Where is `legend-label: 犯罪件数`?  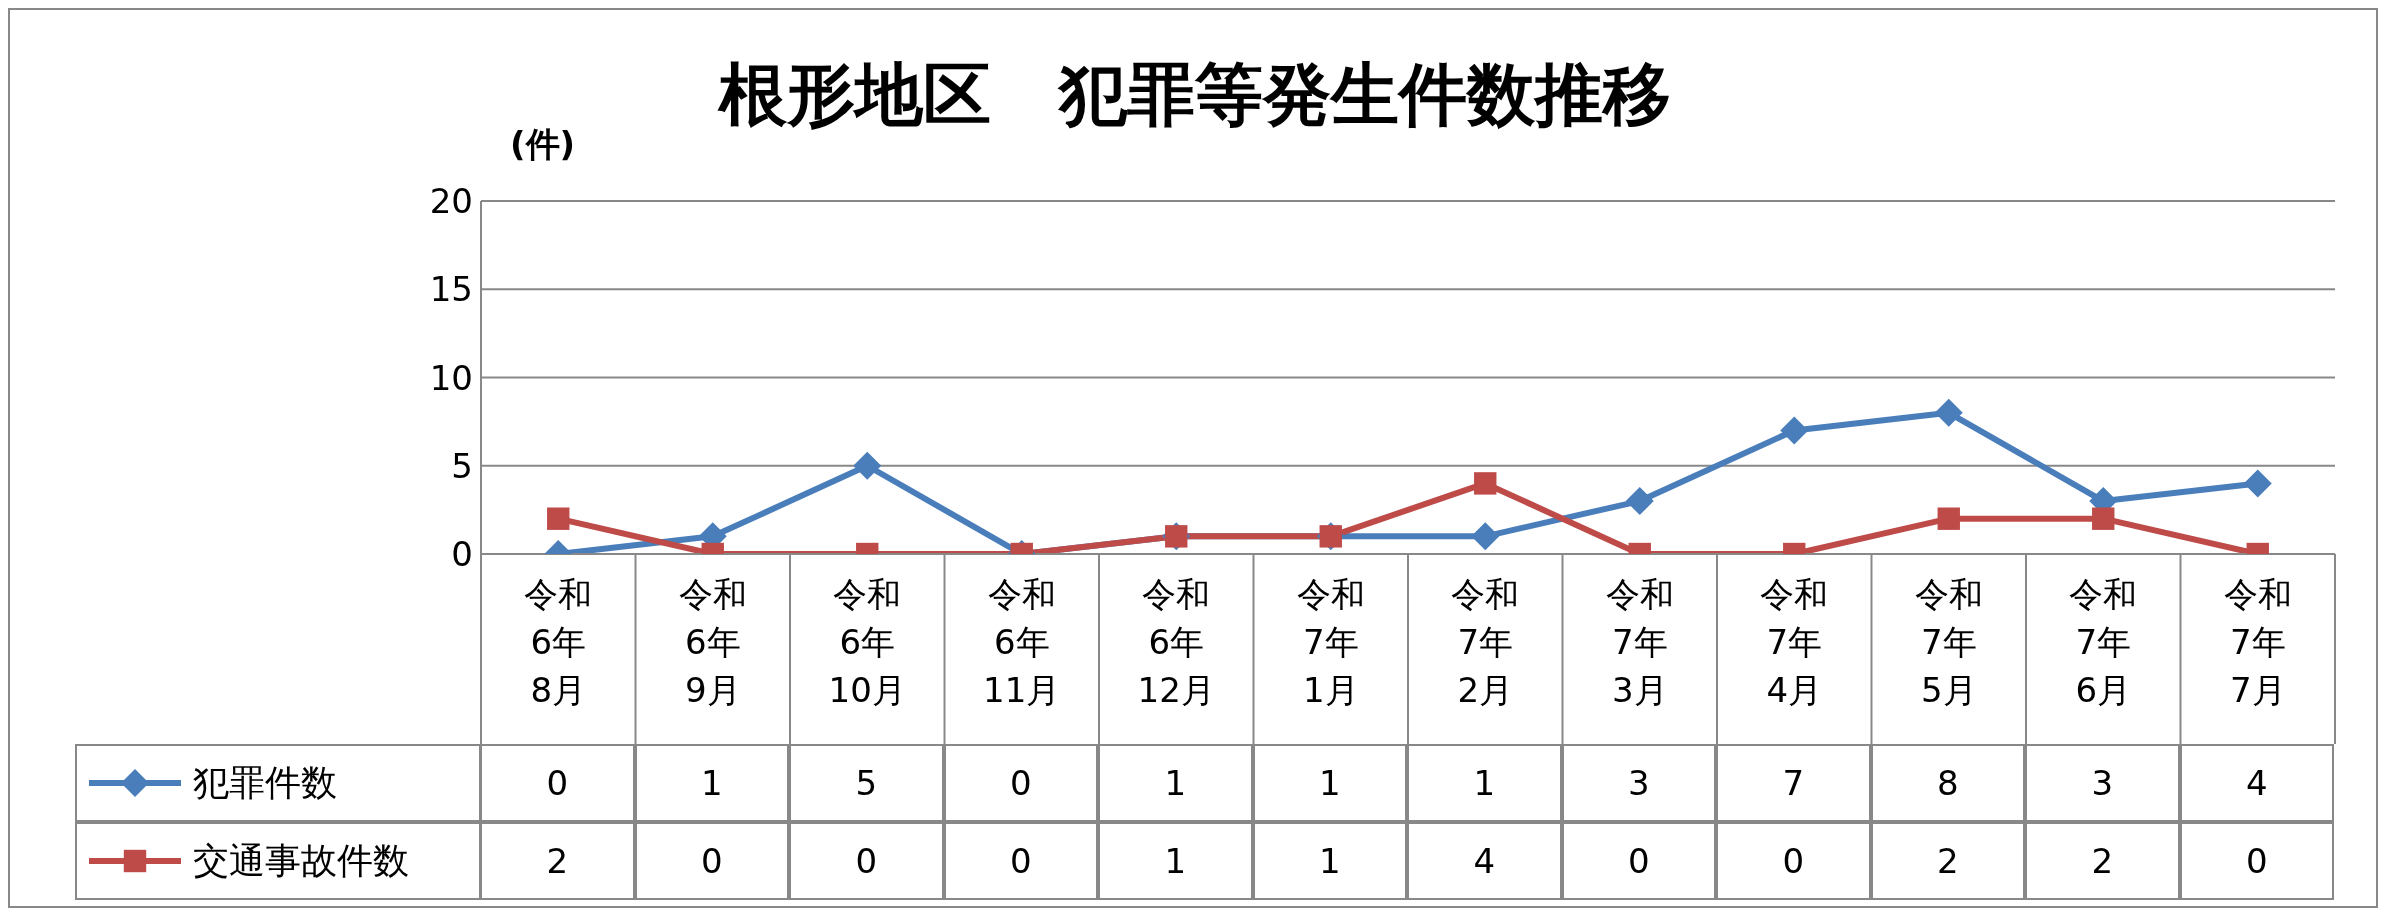
legend-label: 犯罪件数 is located at coordinates (265, 782).